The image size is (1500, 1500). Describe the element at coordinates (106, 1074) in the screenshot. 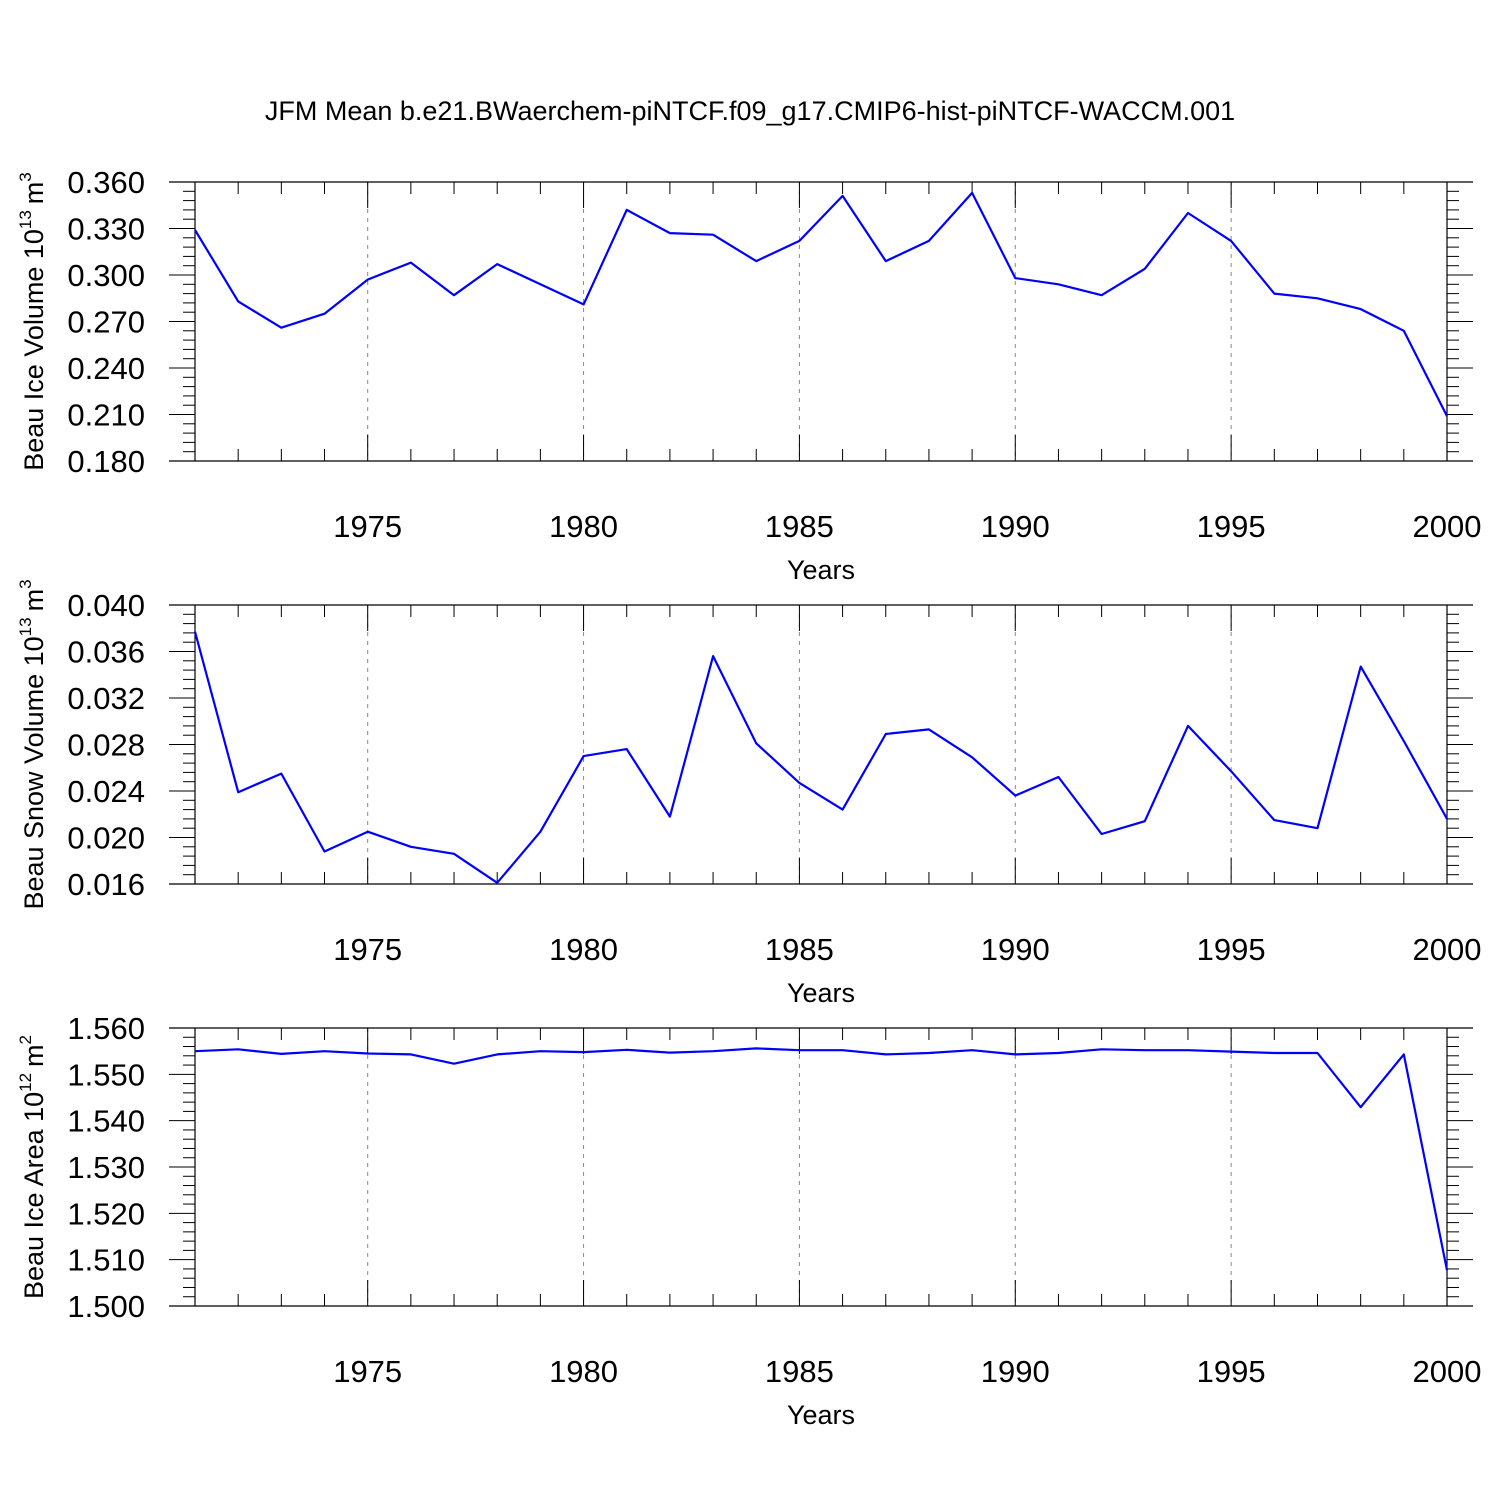

I see `y-tick-label: 1.550` at that location.